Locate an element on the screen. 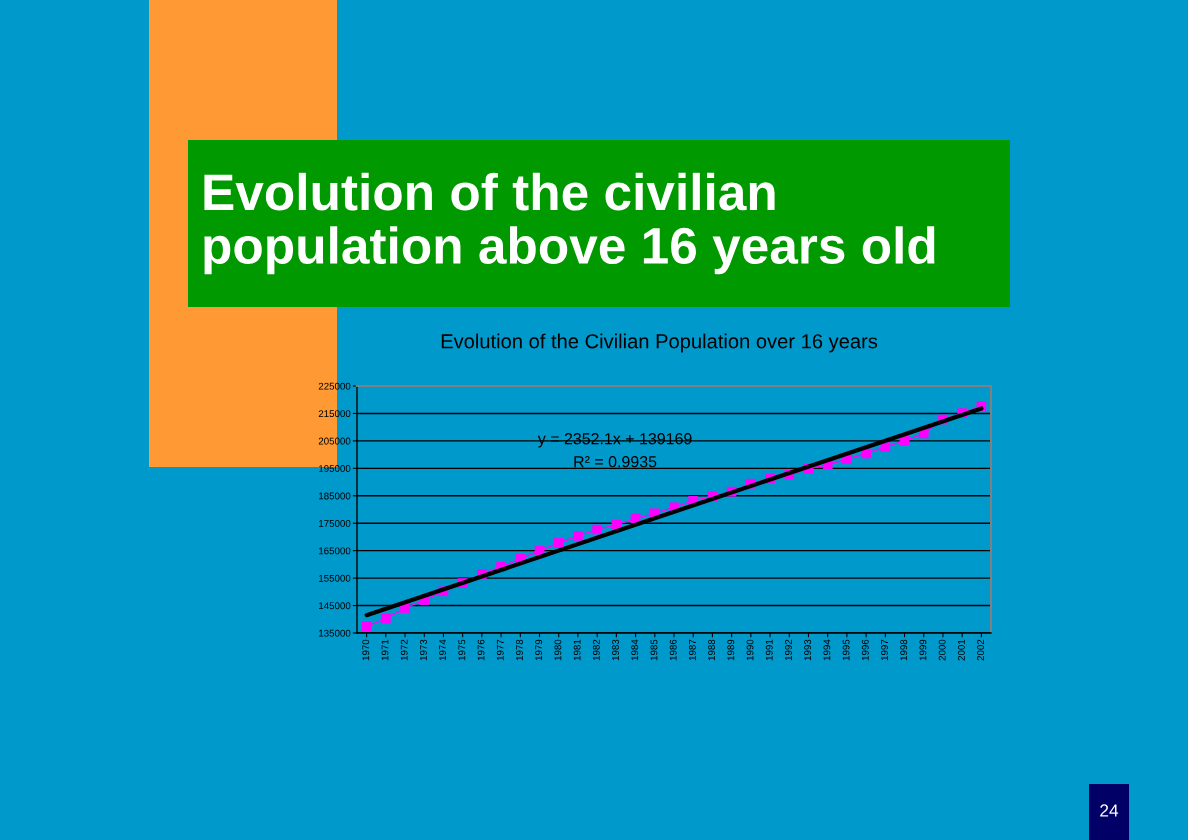  x-tick-label: 1976 is located at coordinates (481, 650).